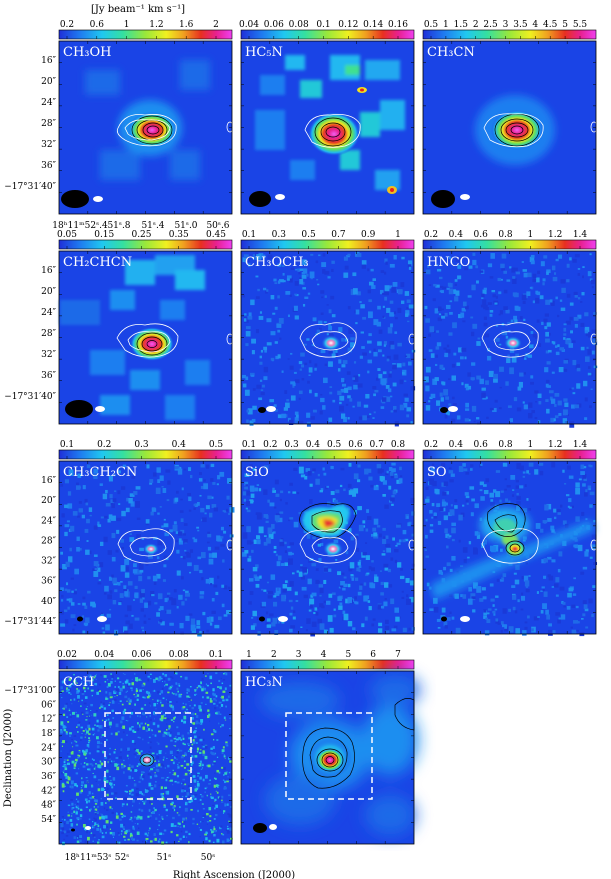 Image resolution: width=611 pixels, height=879 pixels. I want to click on dec-tick-label: 24″, so click(48, 313).